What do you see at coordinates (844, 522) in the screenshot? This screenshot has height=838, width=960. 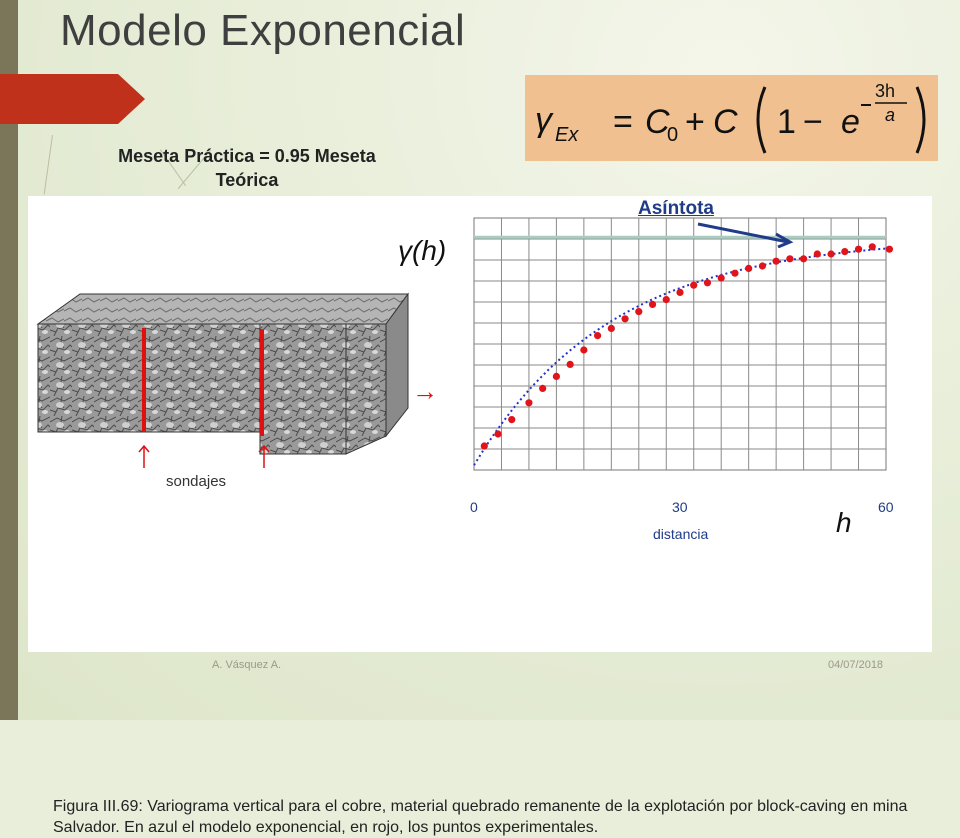 I see `x-axis-variable: h` at bounding box center [844, 522].